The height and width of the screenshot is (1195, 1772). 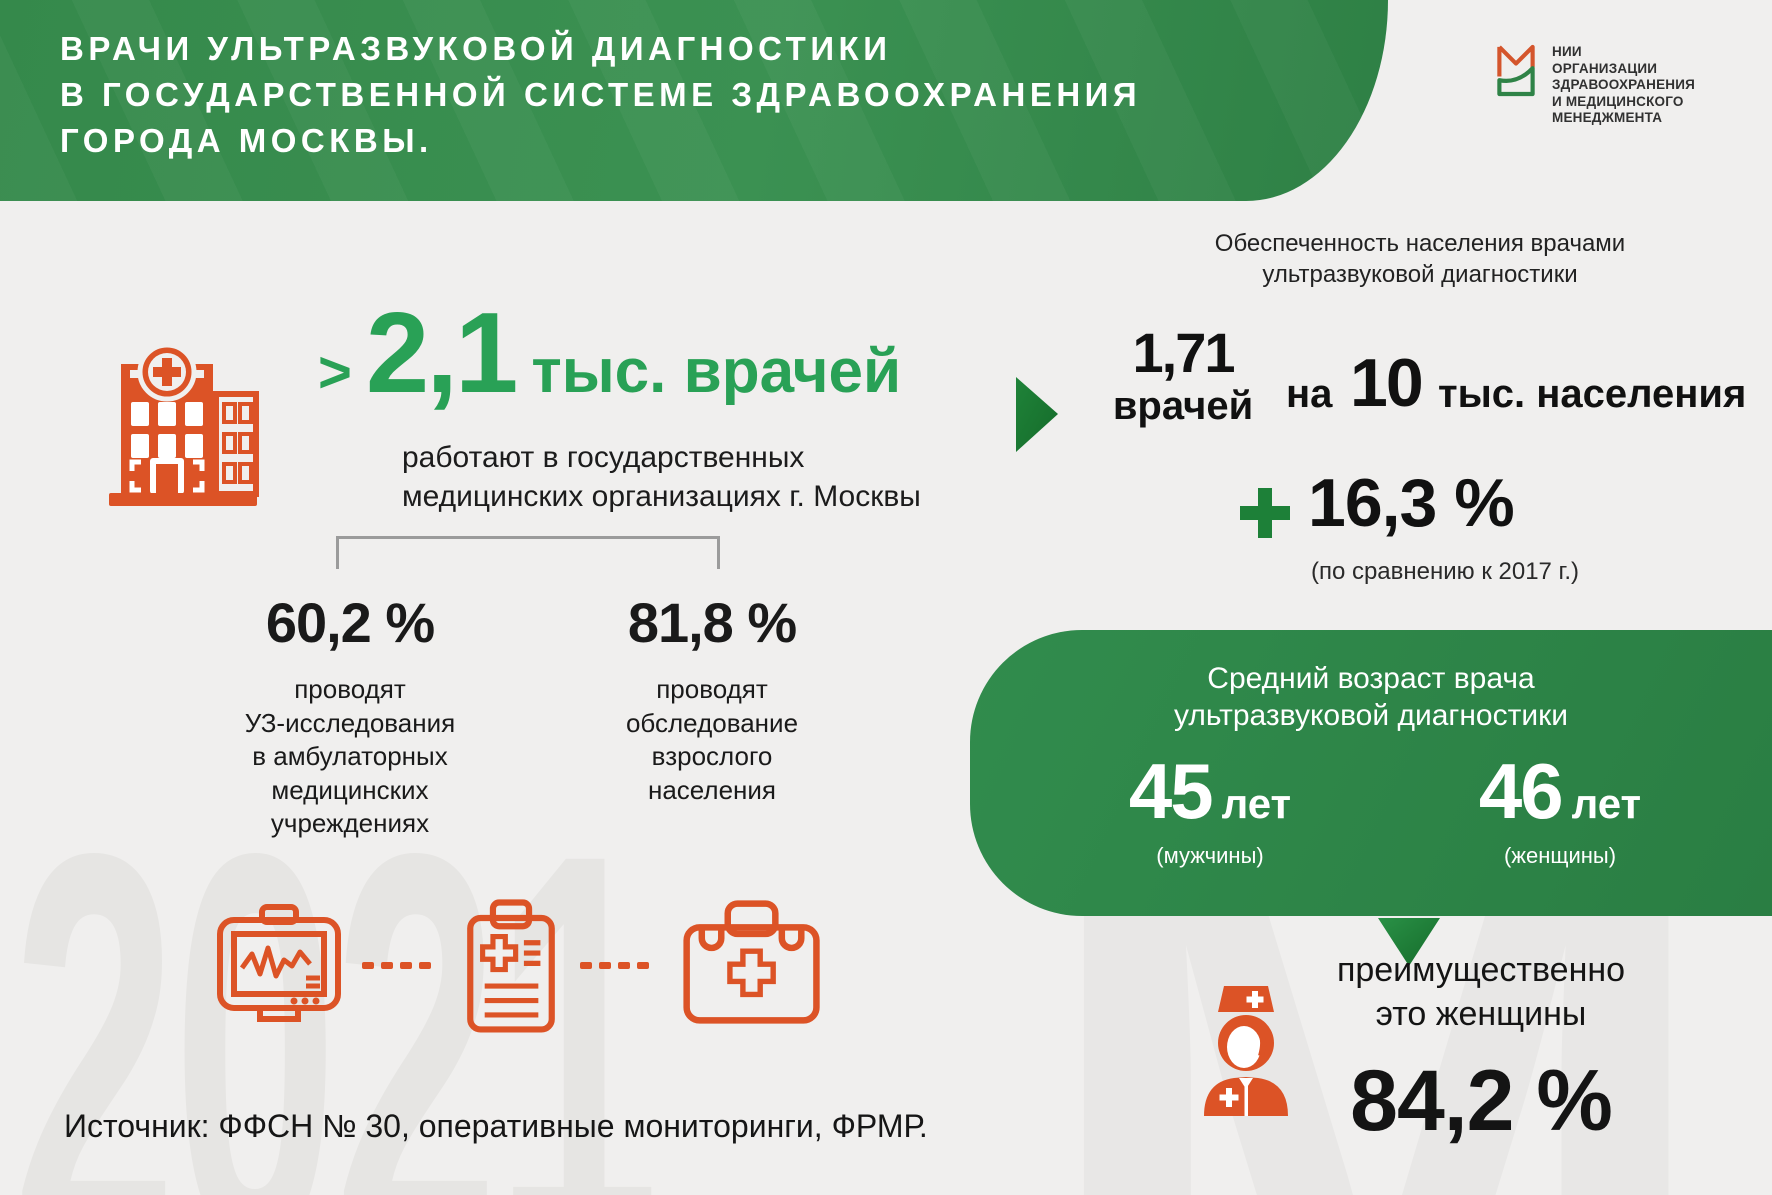 What do you see at coordinates (1171, 791) in the screenshot?
I see `age-male-value: 45` at bounding box center [1171, 791].